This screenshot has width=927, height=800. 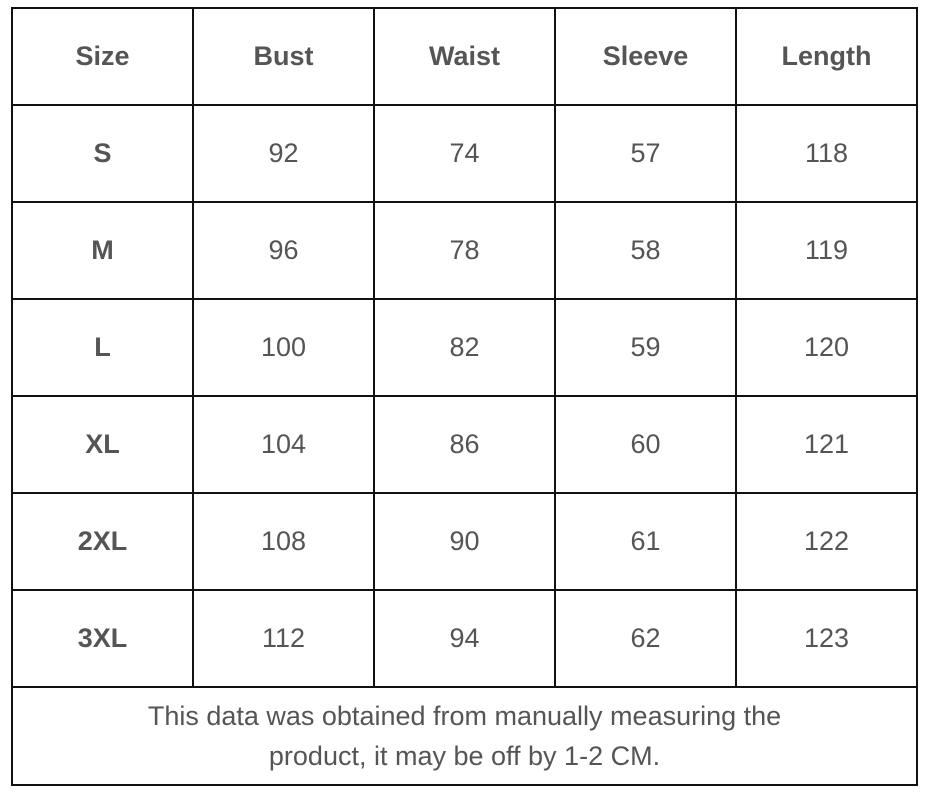 What do you see at coordinates (645, 153) in the screenshot?
I see `cell-sleeve: 57` at bounding box center [645, 153].